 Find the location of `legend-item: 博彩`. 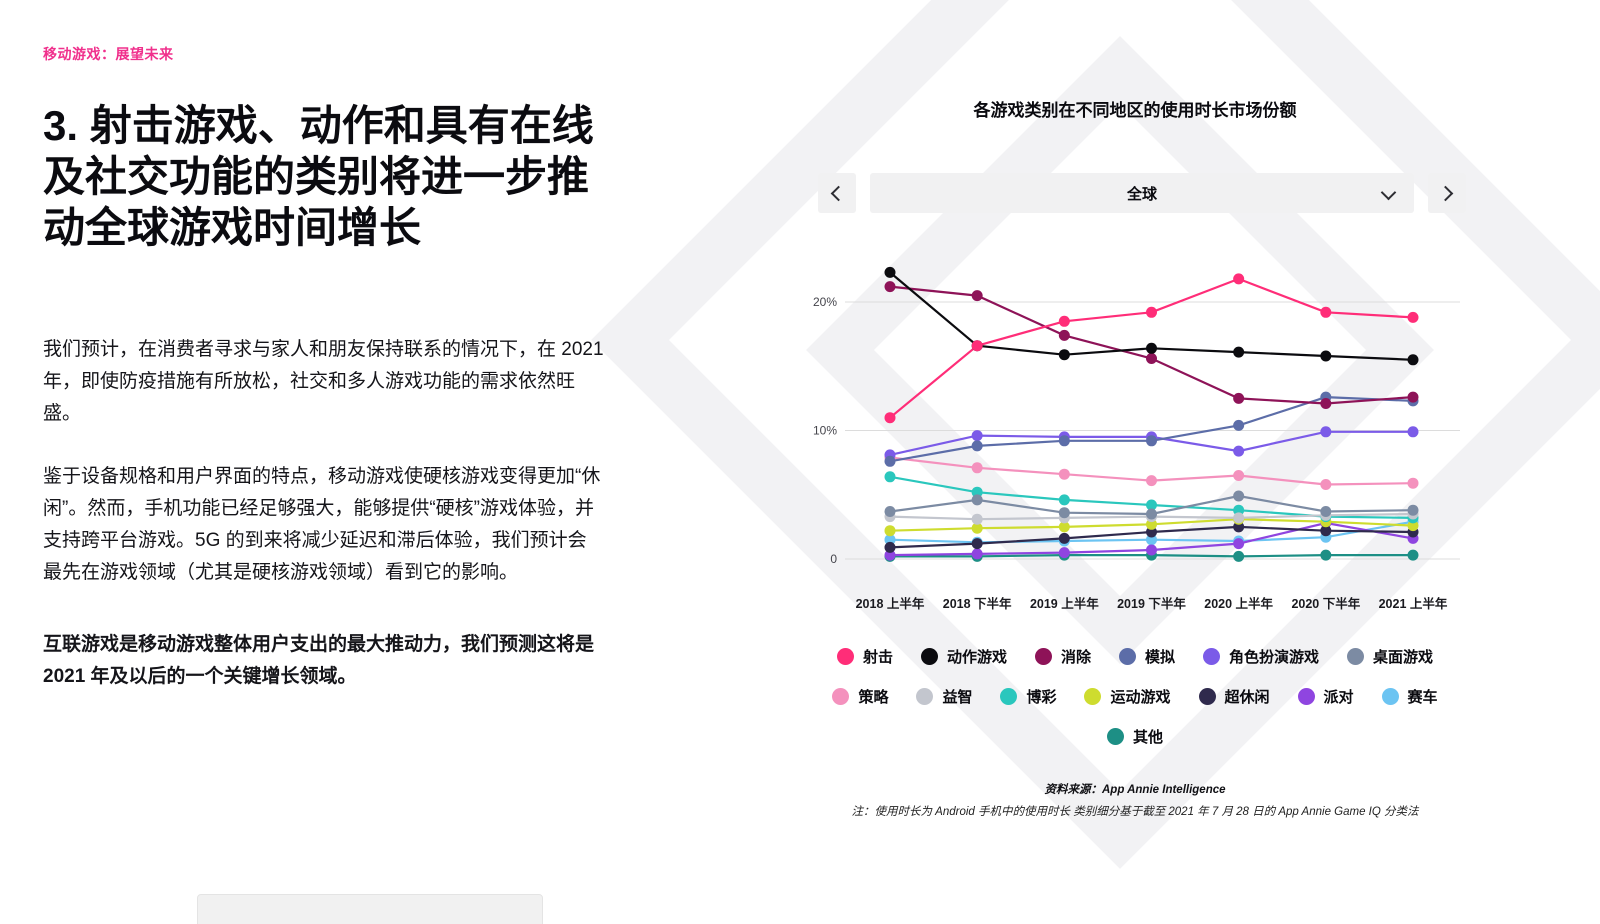

legend-item: 博彩 is located at coordinates (1028, 696).